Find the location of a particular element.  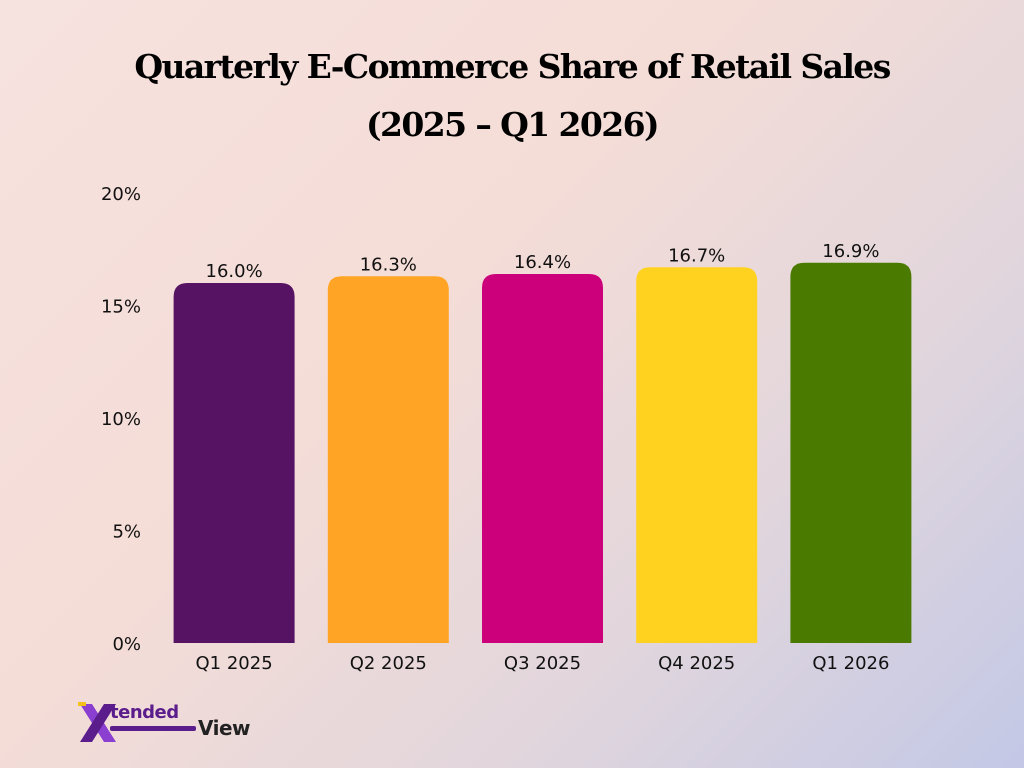

x-tick-label: Q1 2026 is located at coordinates (850, 663).